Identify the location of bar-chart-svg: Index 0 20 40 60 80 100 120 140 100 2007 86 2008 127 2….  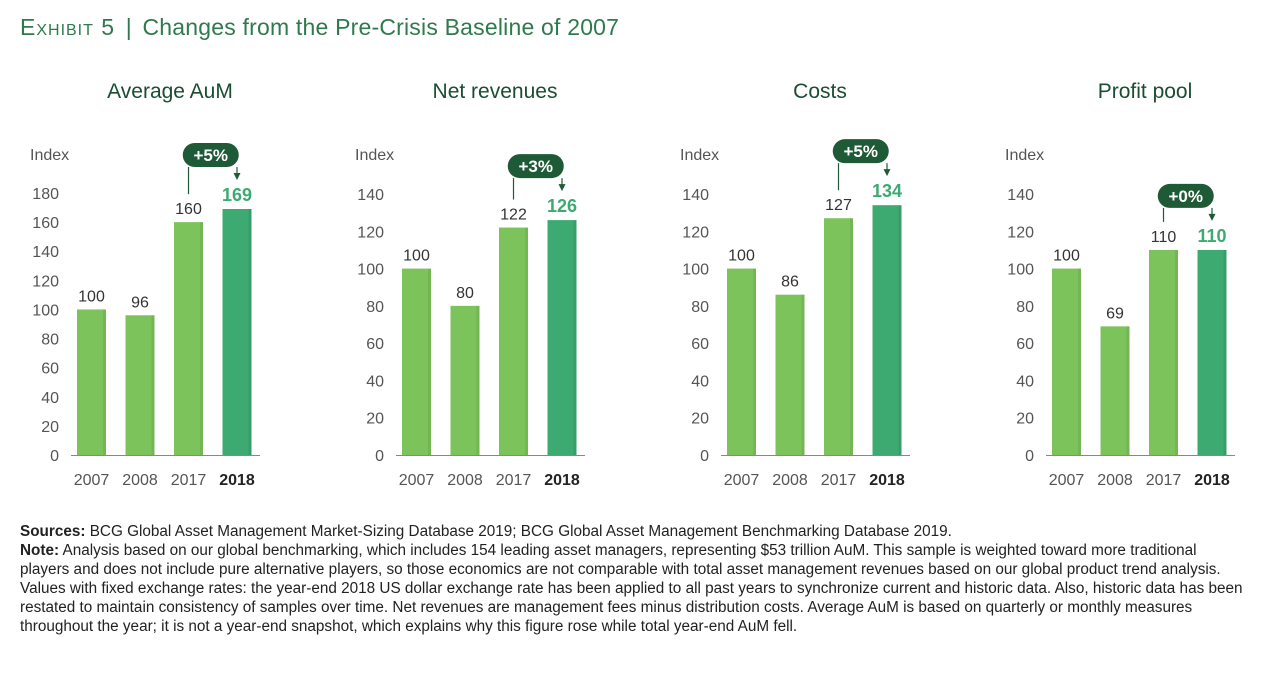
(795, 314).